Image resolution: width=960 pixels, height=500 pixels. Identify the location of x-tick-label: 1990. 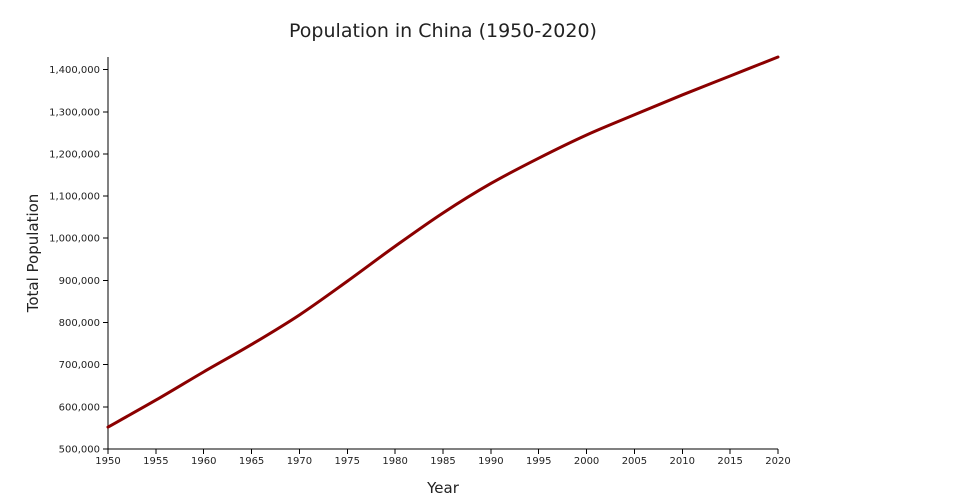
(490, 461).